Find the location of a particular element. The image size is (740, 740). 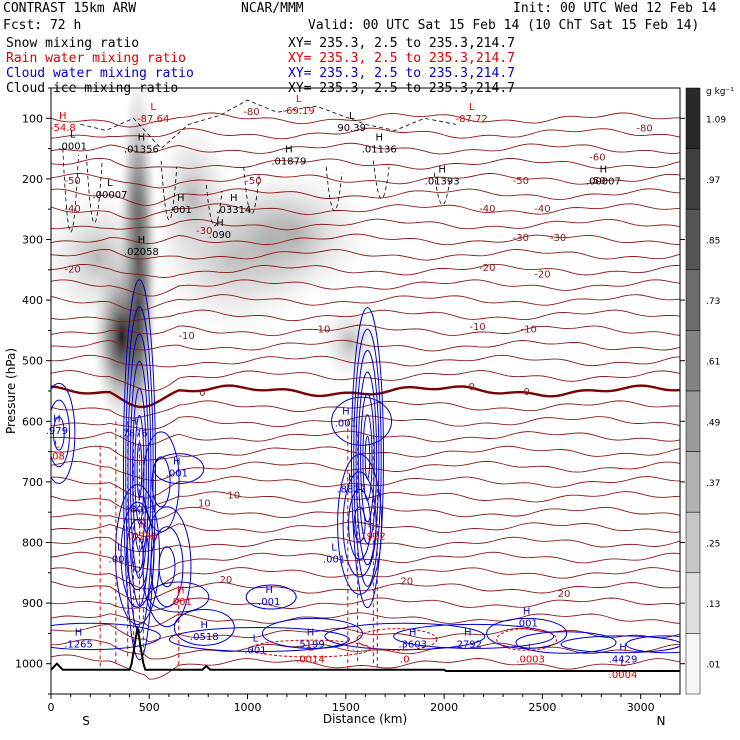

extremum-value-label: .01136 is located at coordinates (379, 149).